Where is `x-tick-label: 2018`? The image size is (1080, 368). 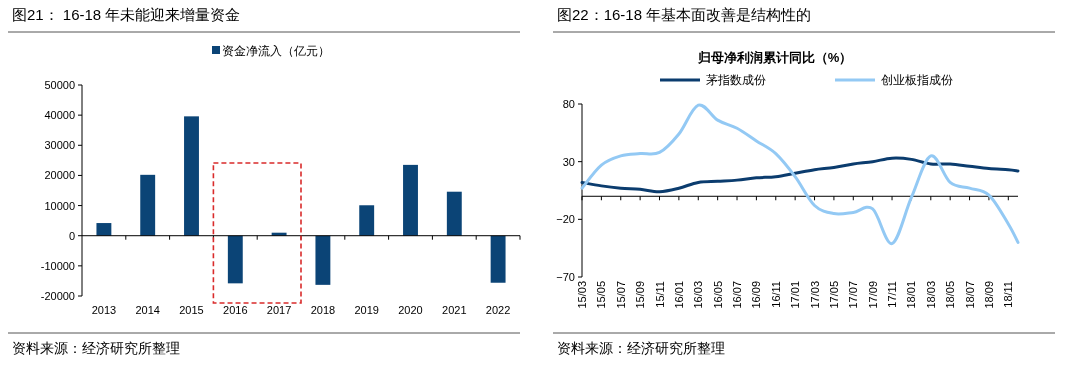 x-tick-label: 2018 is located at coordinates (323, 310).